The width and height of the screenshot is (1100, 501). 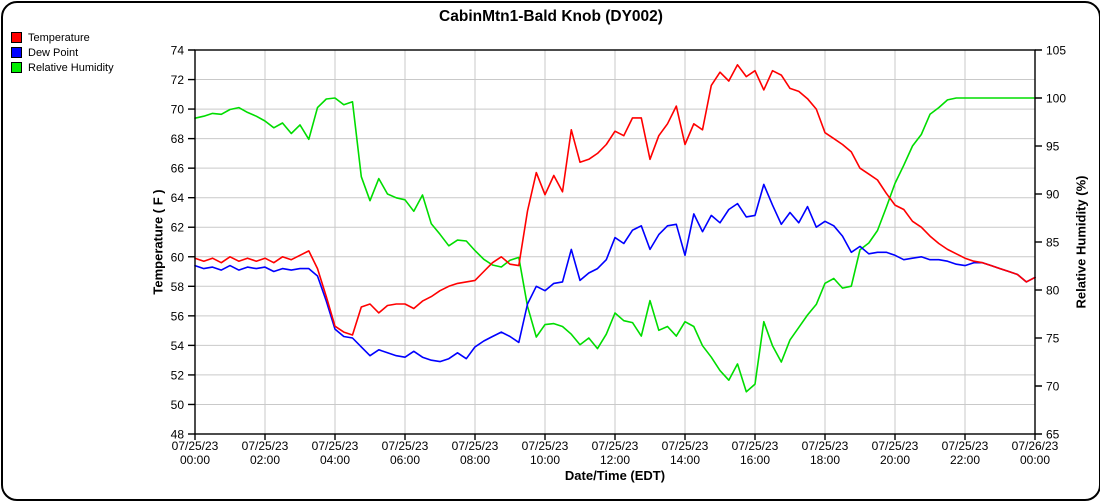 I want to click on right-axis-tick-label: 70, so click(x=1053, y=387).